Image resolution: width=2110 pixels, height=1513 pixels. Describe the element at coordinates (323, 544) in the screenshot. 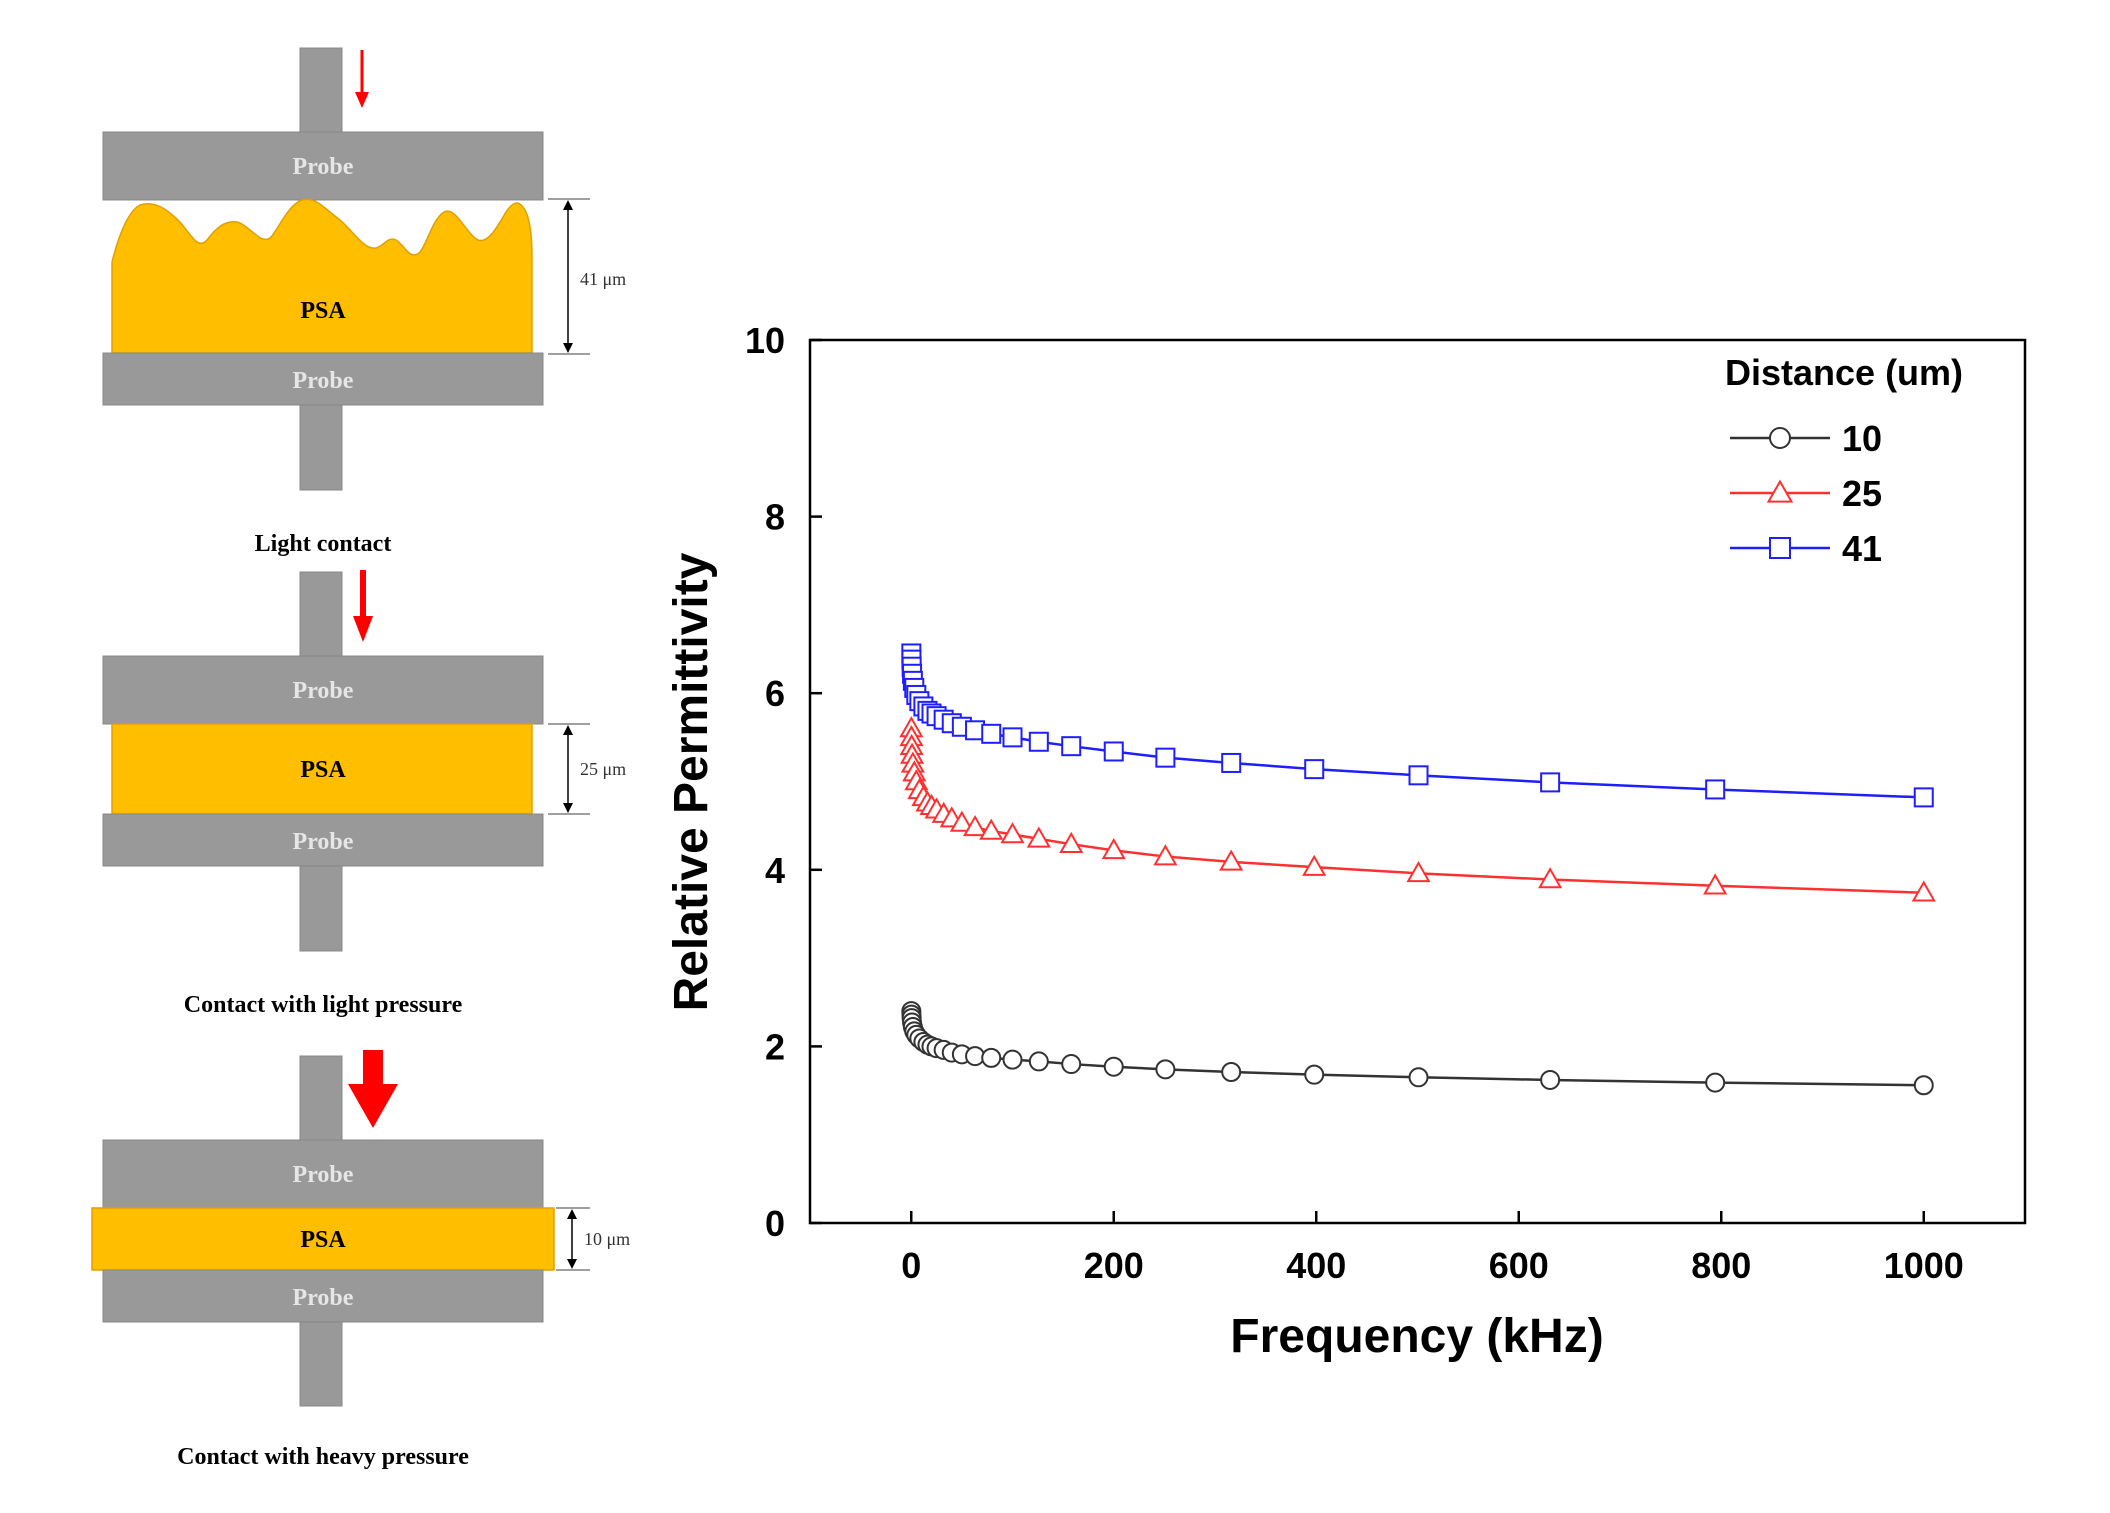

I see `panel-caption: Light contact` at that location.